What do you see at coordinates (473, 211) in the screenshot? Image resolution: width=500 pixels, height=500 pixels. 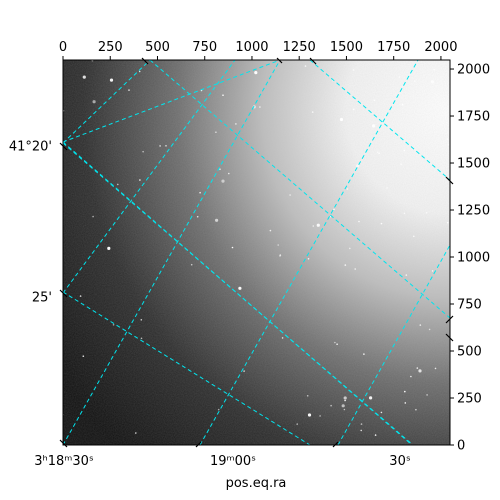 I see `y-tick-label: 1250` at bounding box center [473, 211].